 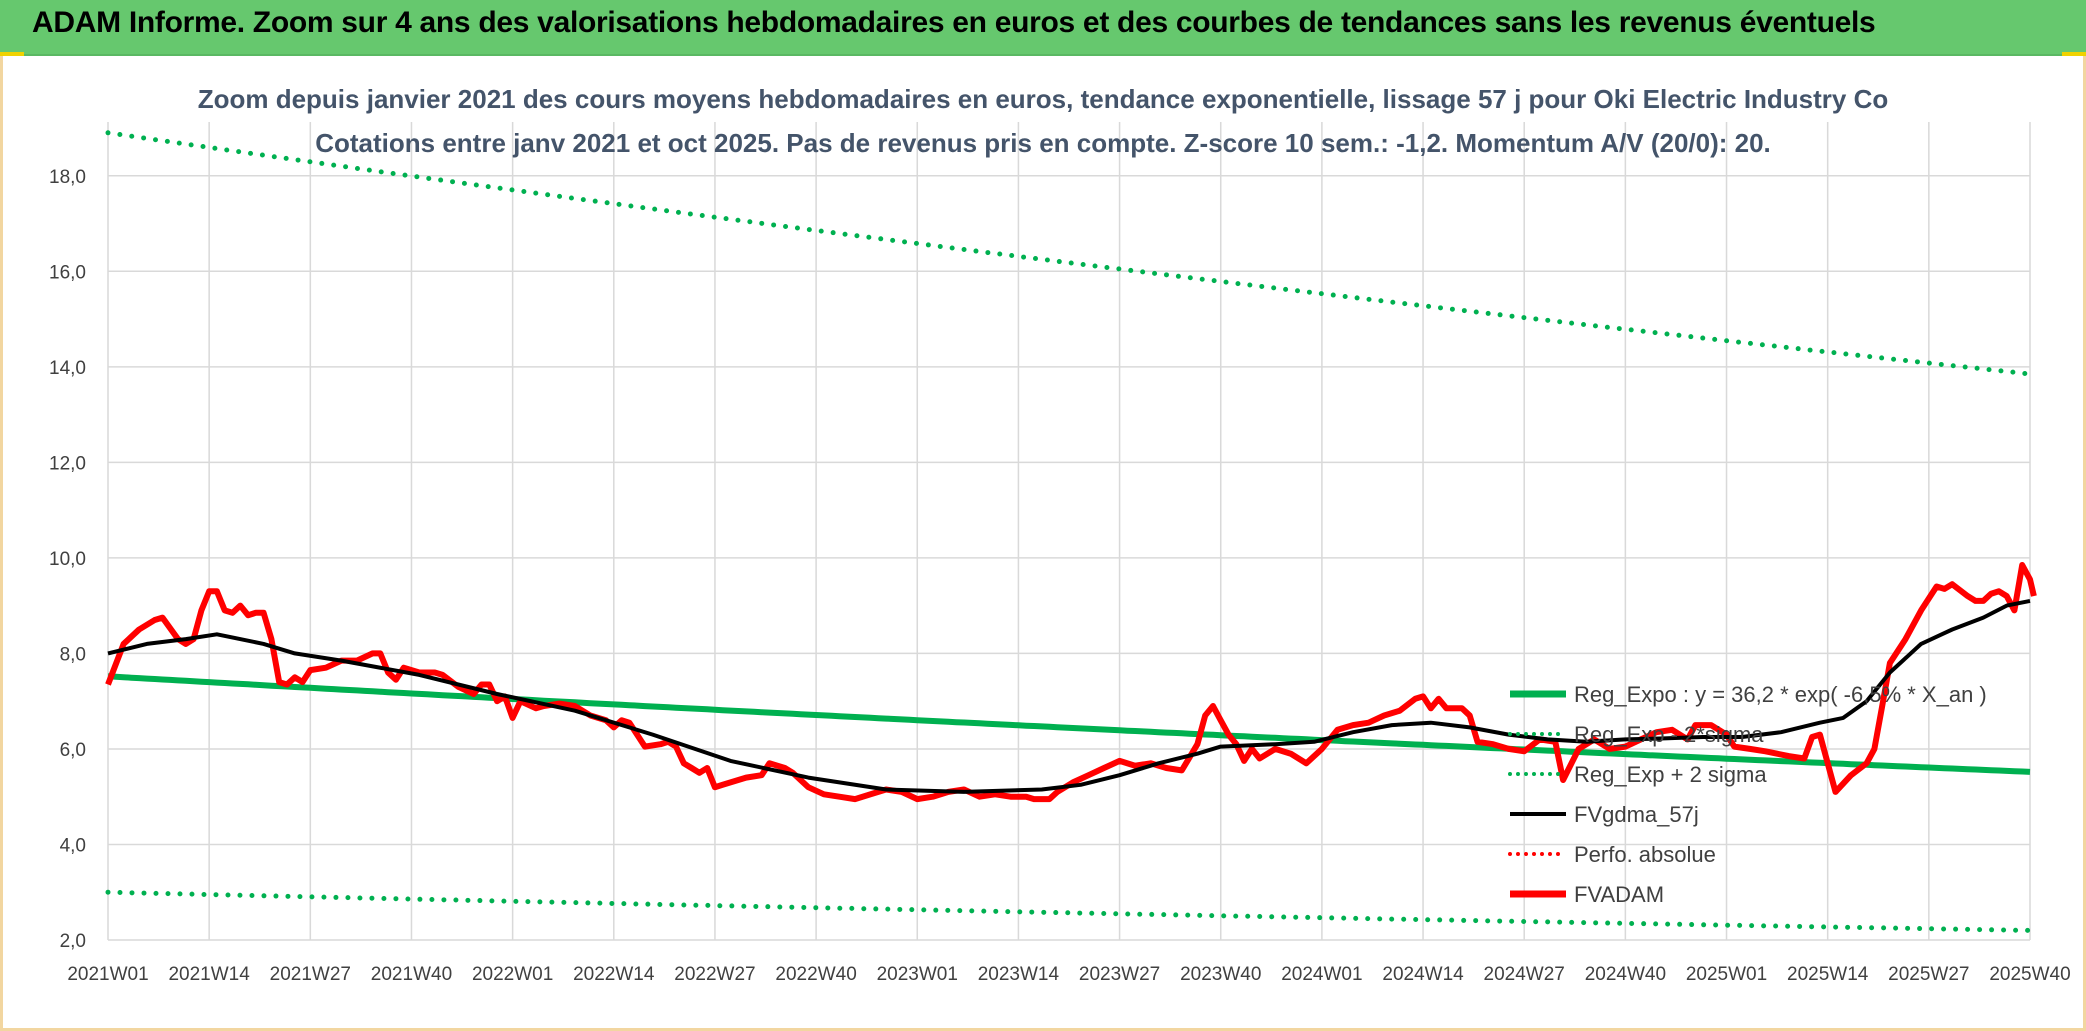 I want to click on x-tick-label: 2021W40, so click(x=411, y=974).